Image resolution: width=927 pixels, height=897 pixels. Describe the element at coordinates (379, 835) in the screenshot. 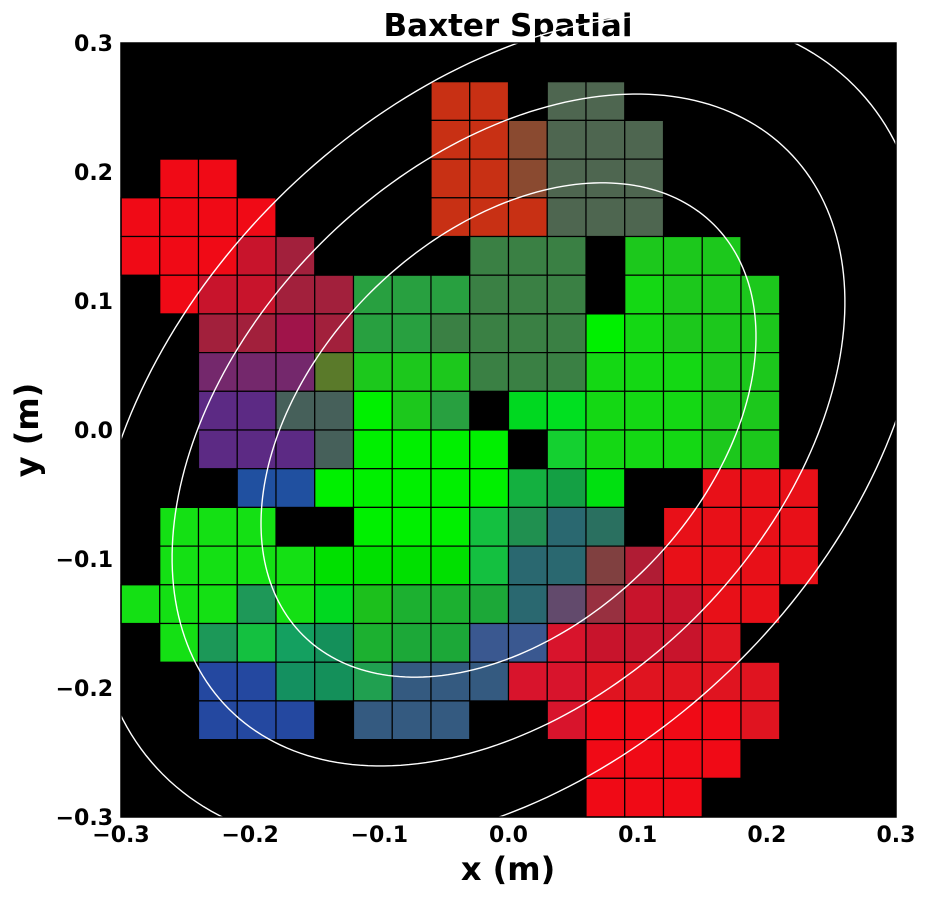

I see `x-tick-label: −0.1` at that location.